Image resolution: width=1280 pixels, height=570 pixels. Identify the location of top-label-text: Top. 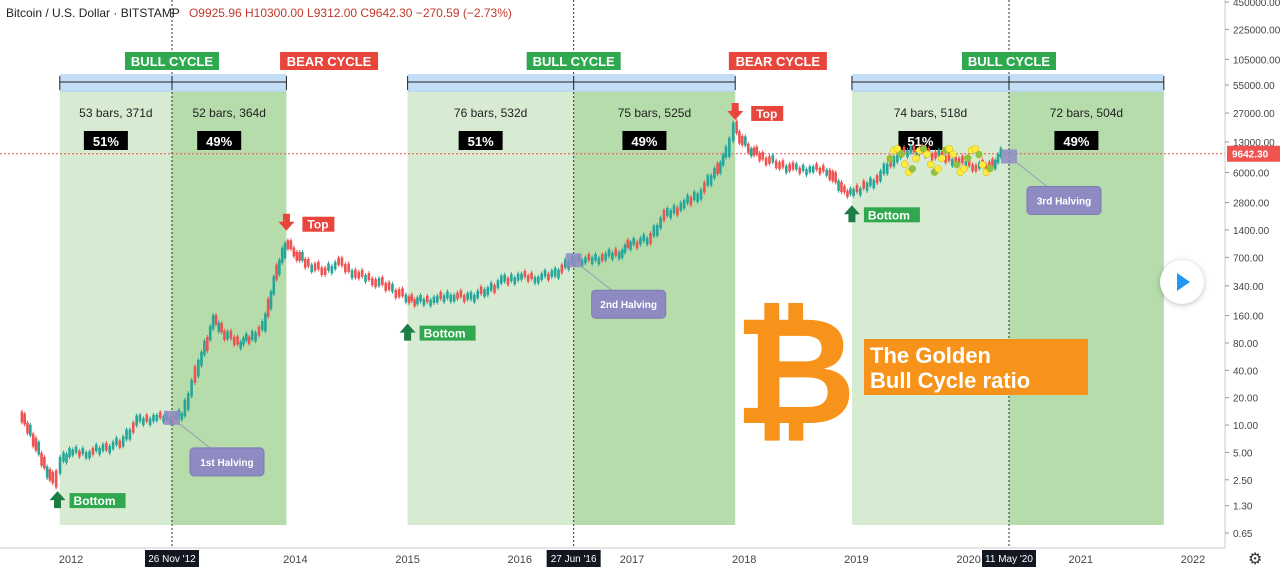
(766, 114).